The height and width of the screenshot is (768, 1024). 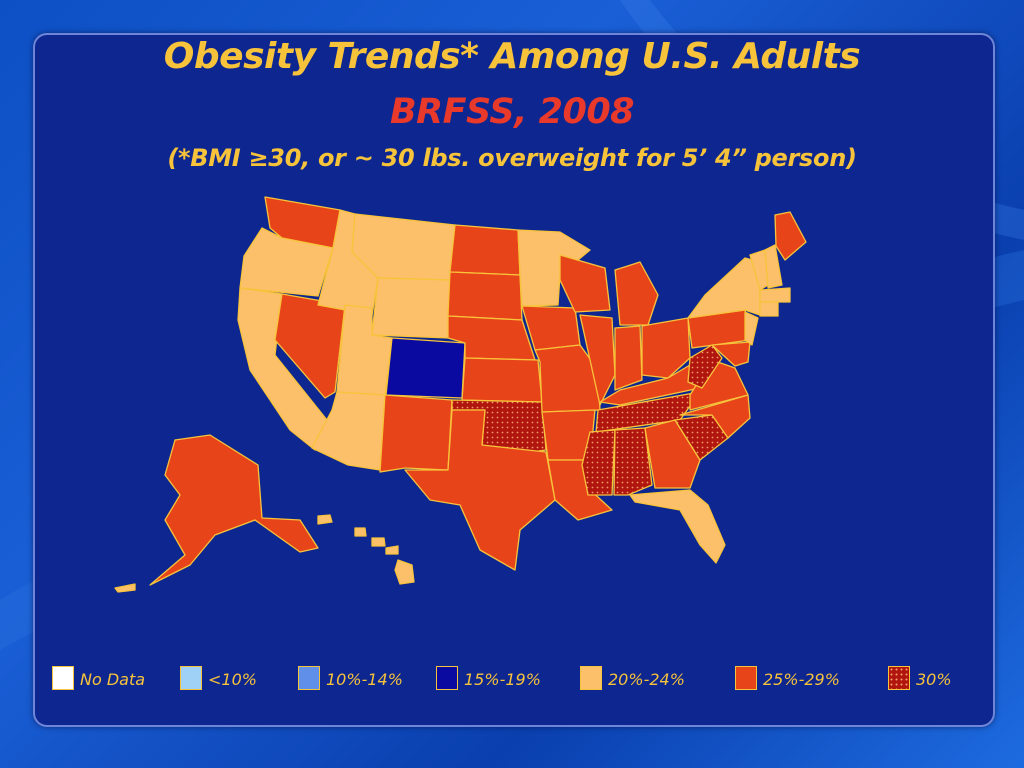 What do you see at coordinates (934, 679) in the screenshot?
I see `legend-label: 30%` at bounding box center [934, 679].